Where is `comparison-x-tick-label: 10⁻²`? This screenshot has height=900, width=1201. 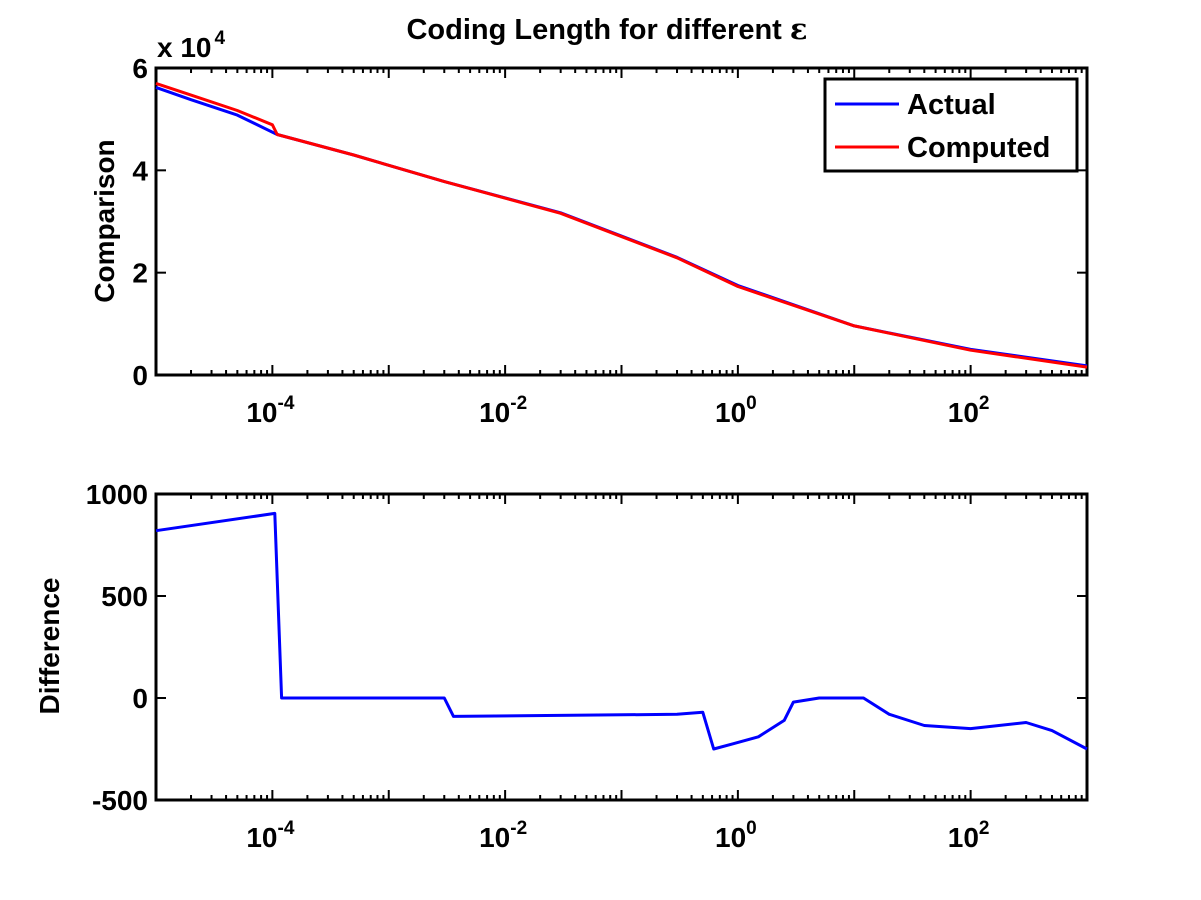 comparison-x-tick-label: 10⁻² is located at coordinates (503, 410).